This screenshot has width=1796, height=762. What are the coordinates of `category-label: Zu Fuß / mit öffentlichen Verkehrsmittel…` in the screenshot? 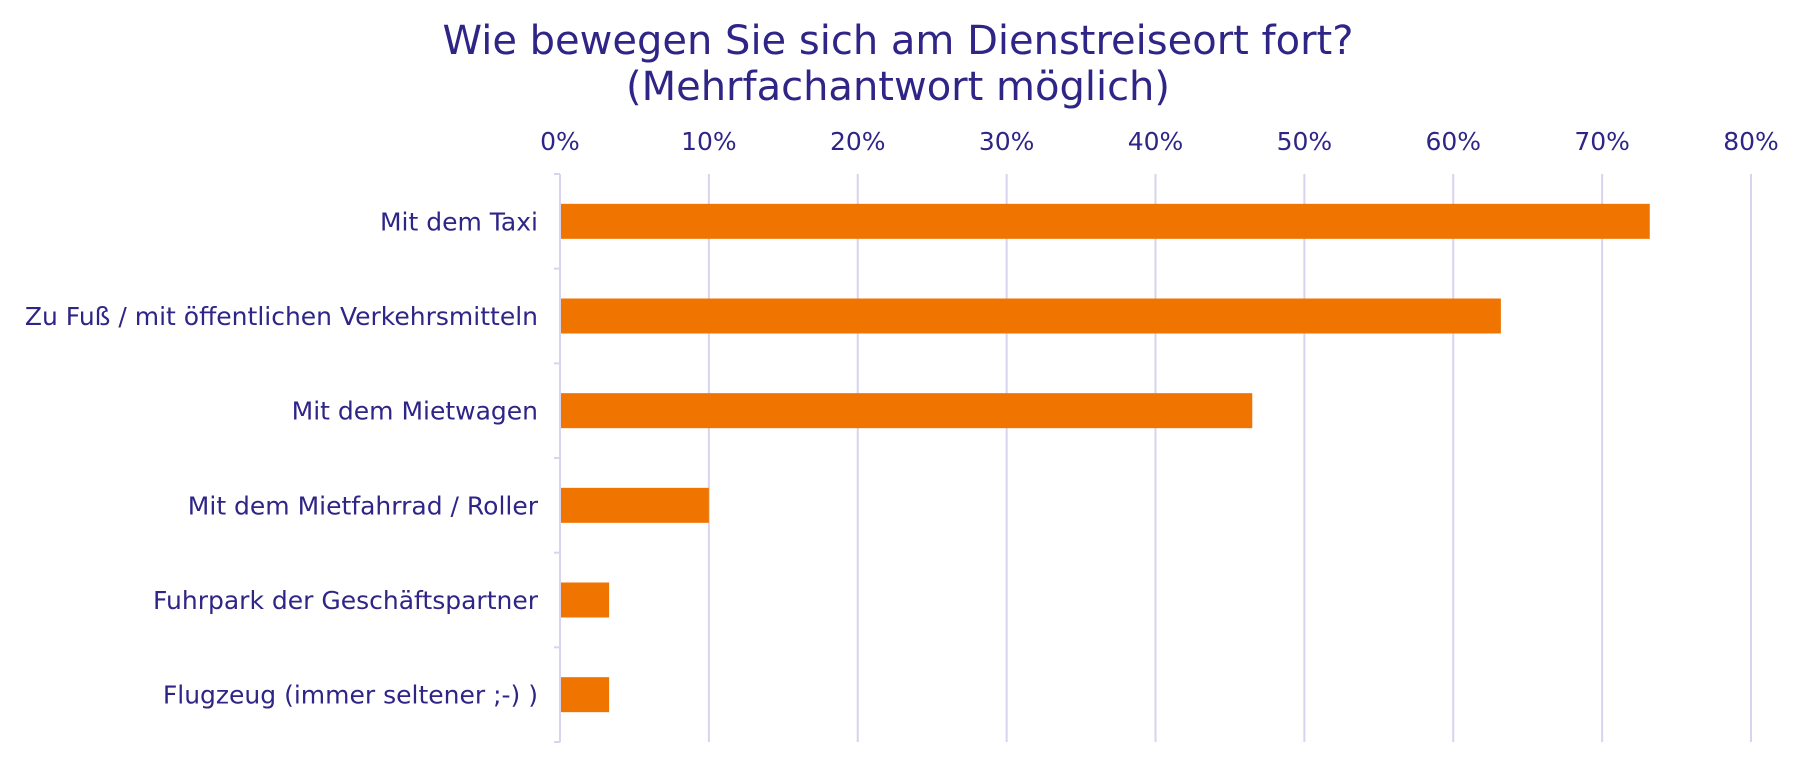 It's located at (281, 316).